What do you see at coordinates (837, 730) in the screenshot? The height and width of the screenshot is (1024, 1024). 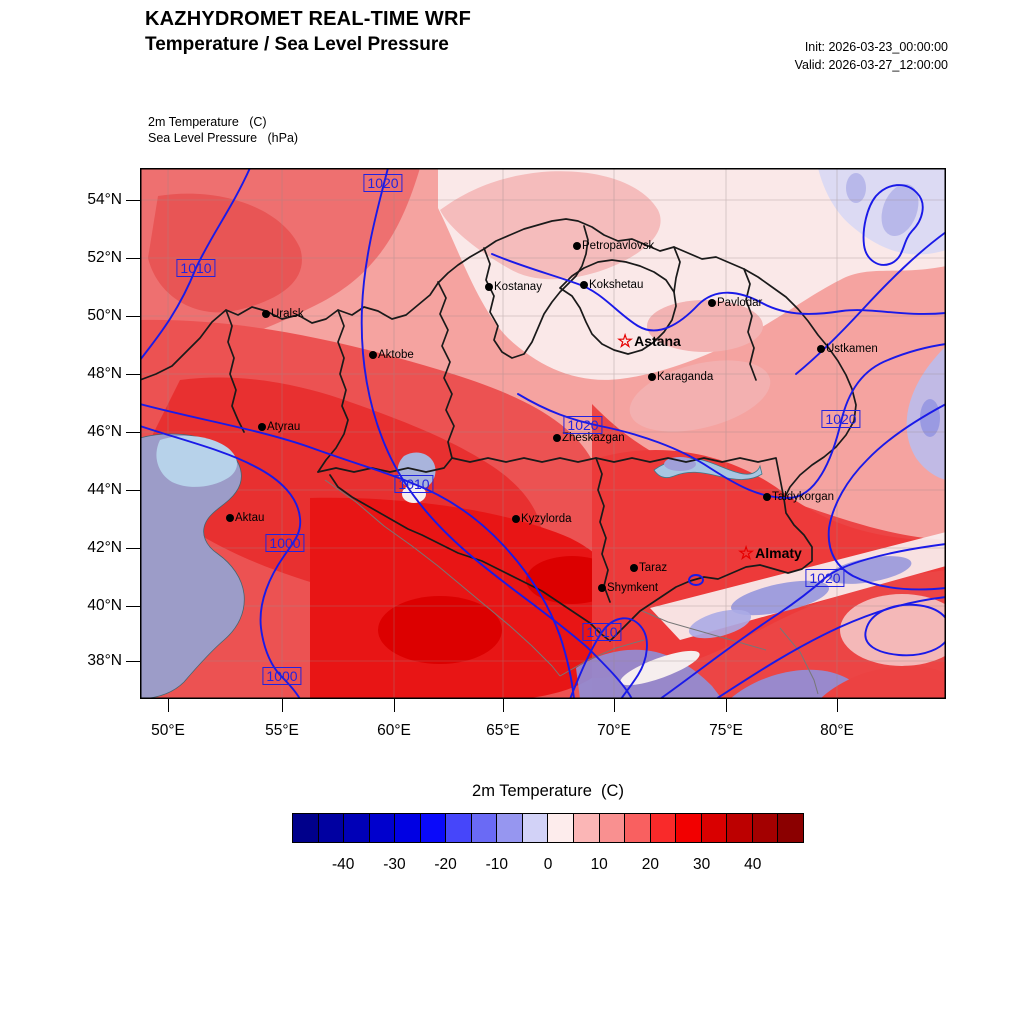 I see `lon-tick-label: 80°E` at bounding box center [837, 730].